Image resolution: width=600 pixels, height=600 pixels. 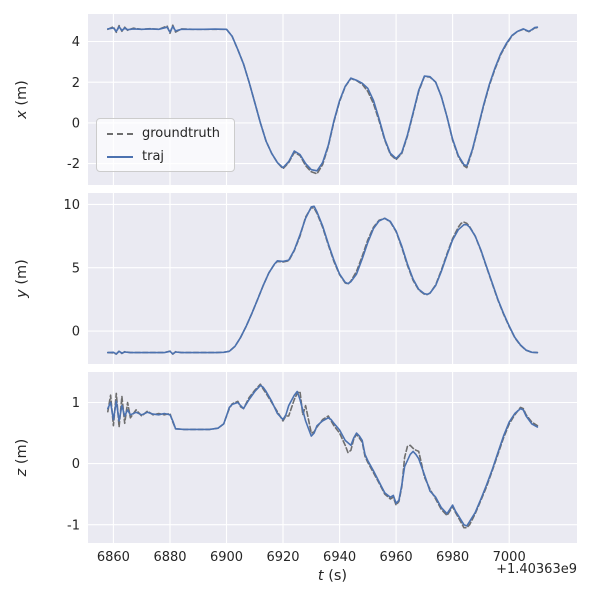 I want to click on x-tick-label: 6980, so click(x=452, y=557).